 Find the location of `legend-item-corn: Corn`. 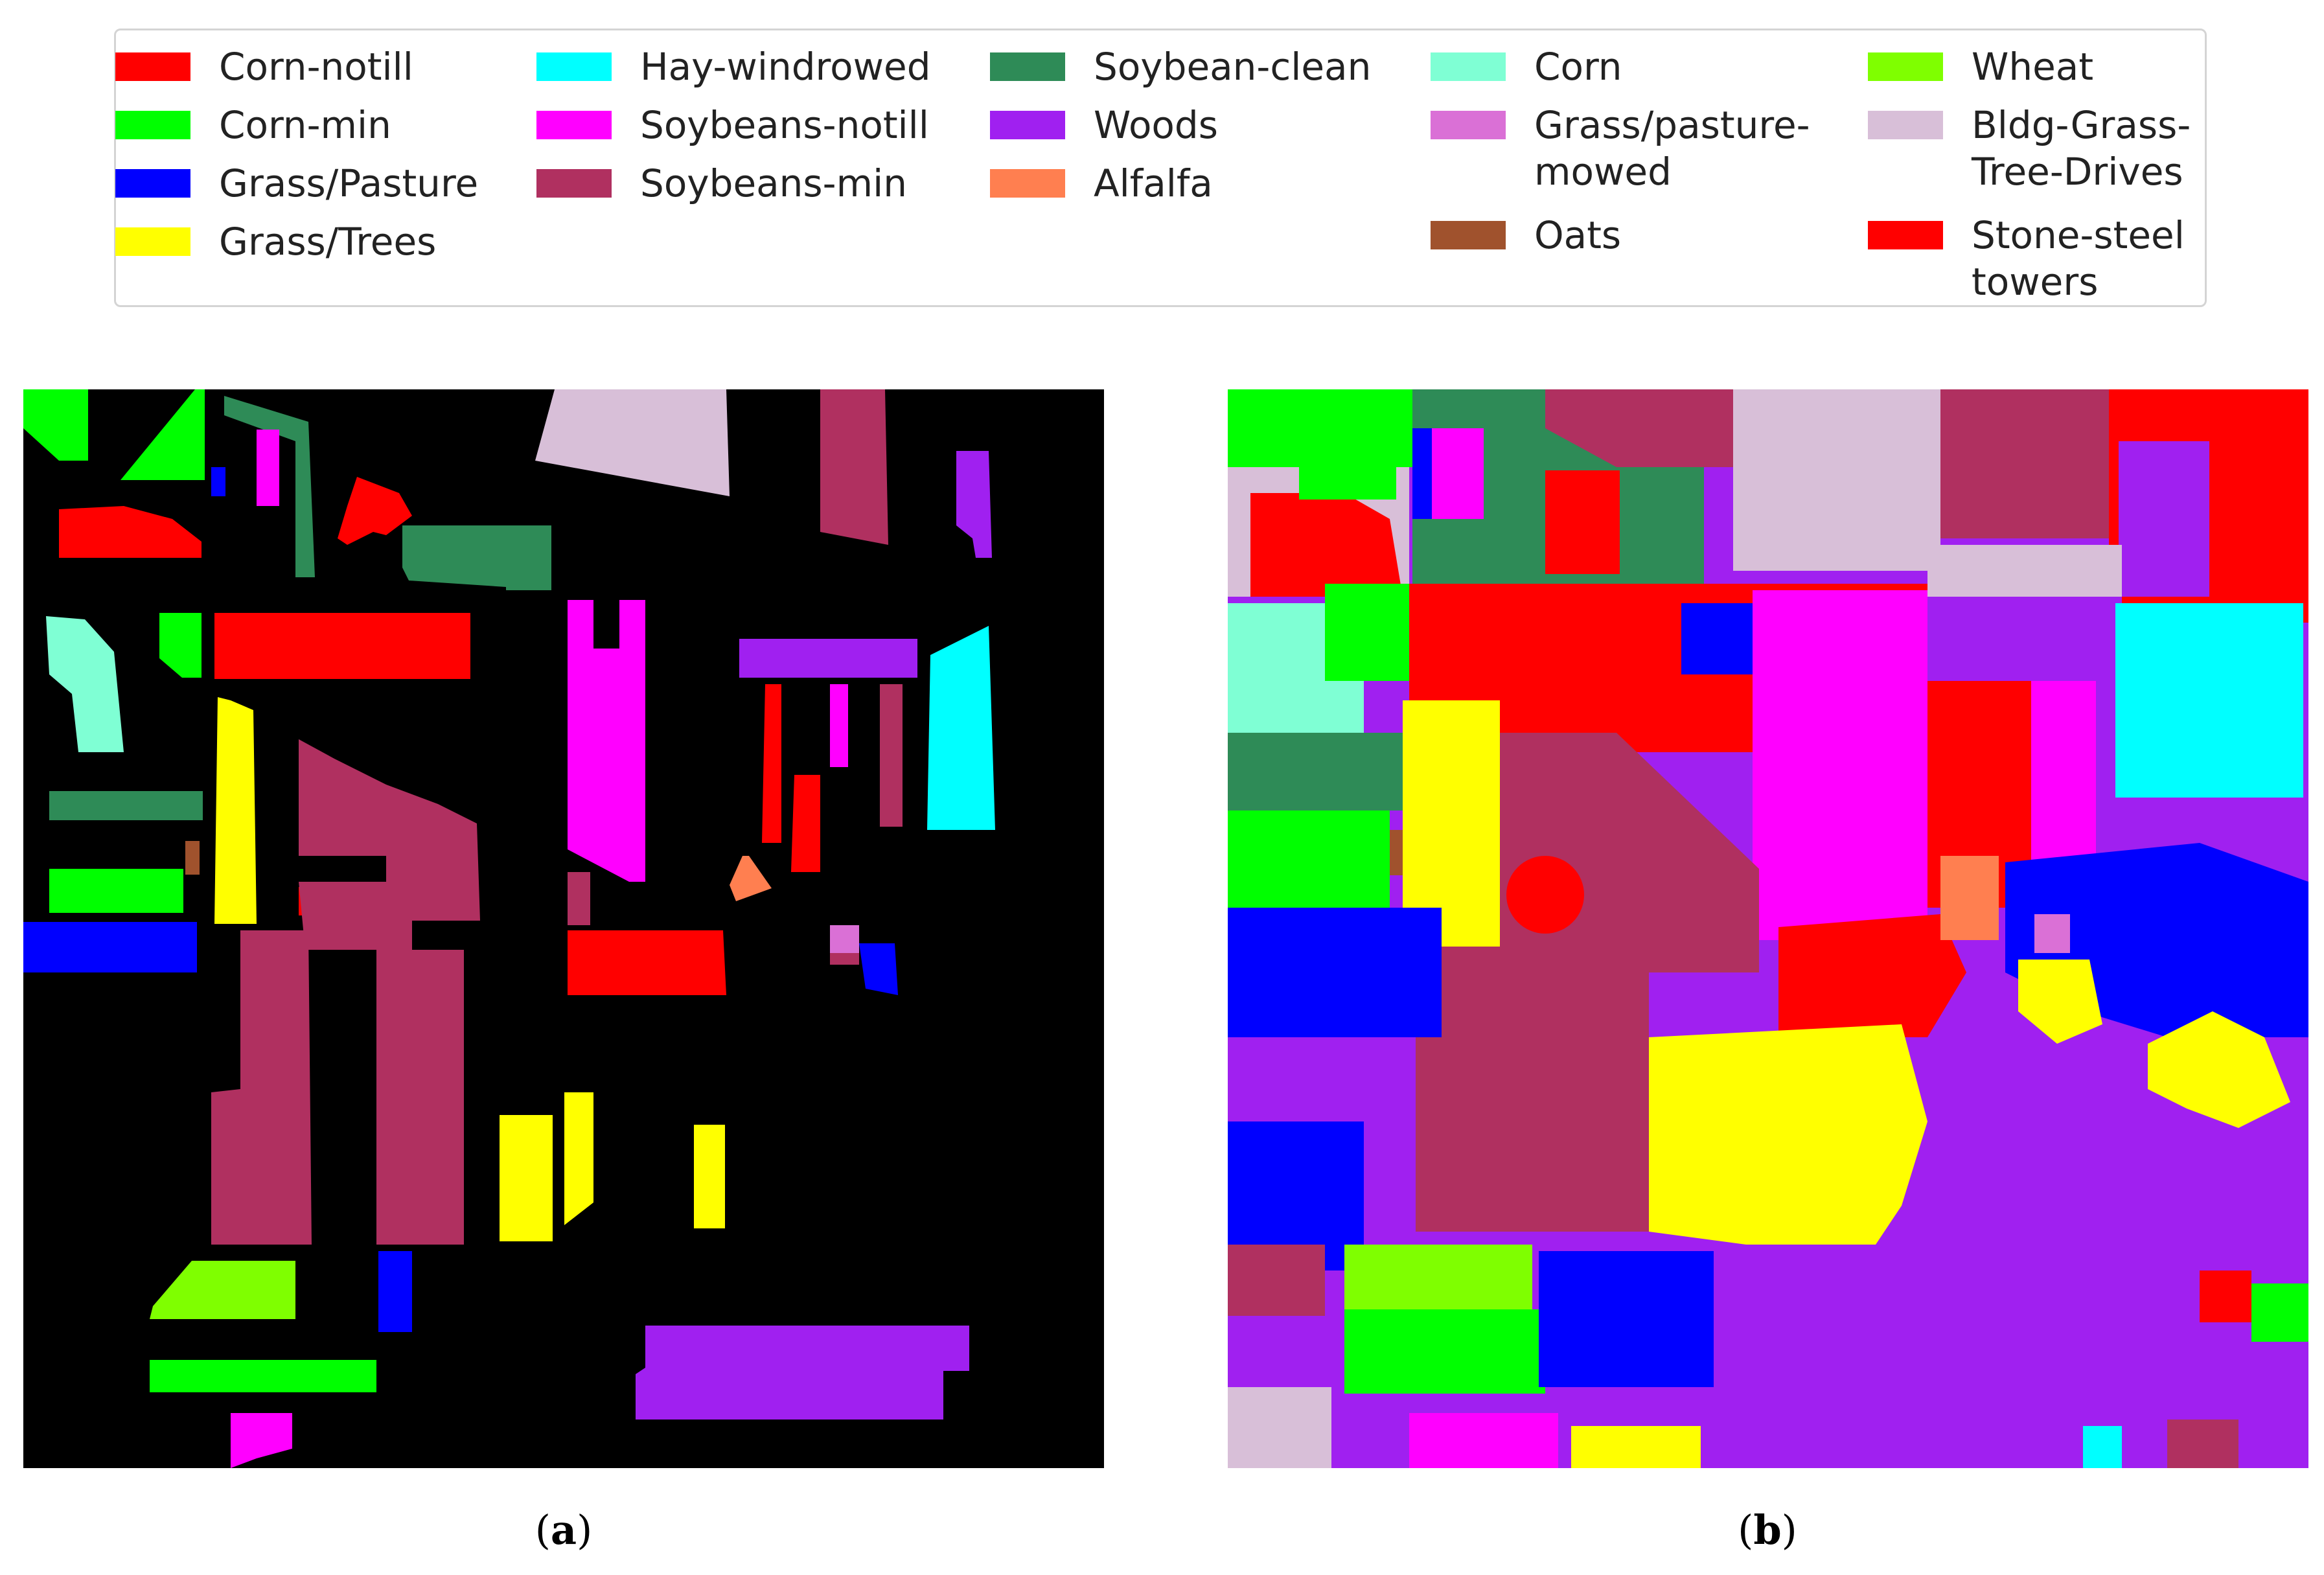

legend-item-corn: Corn is located at coordinates (1526, 66).